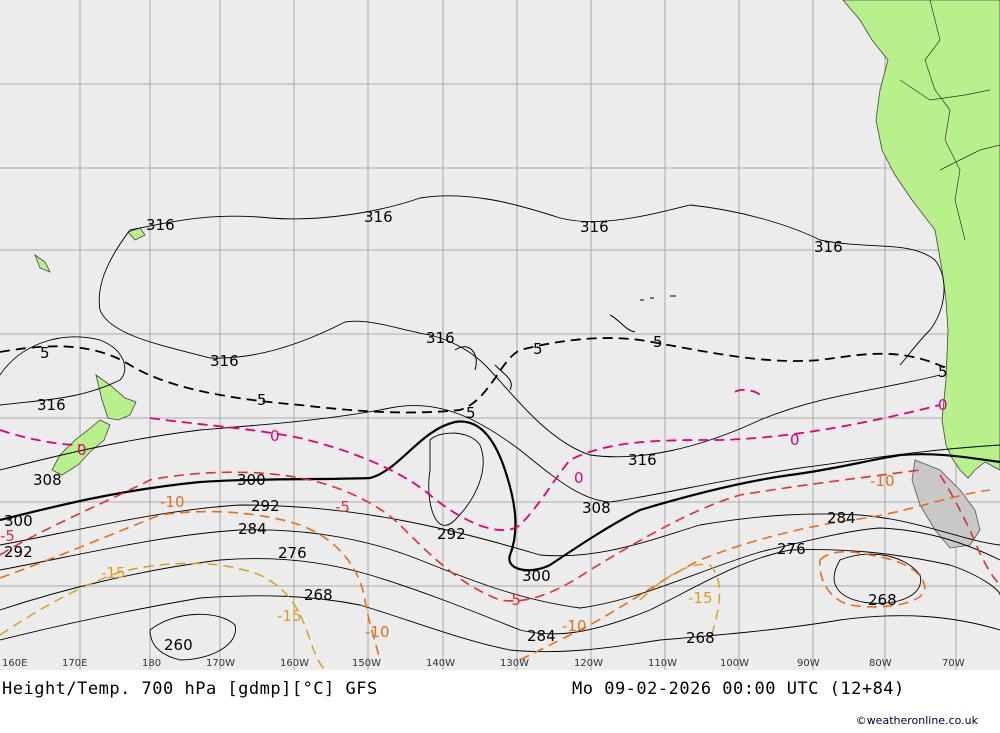 This screenshot has height=733, width=1000. What do you see at coordinates (916, 720) in the screenshot?
I see `source-credit: ©weatheronline.co.uk` at bounding box center [916, 720].